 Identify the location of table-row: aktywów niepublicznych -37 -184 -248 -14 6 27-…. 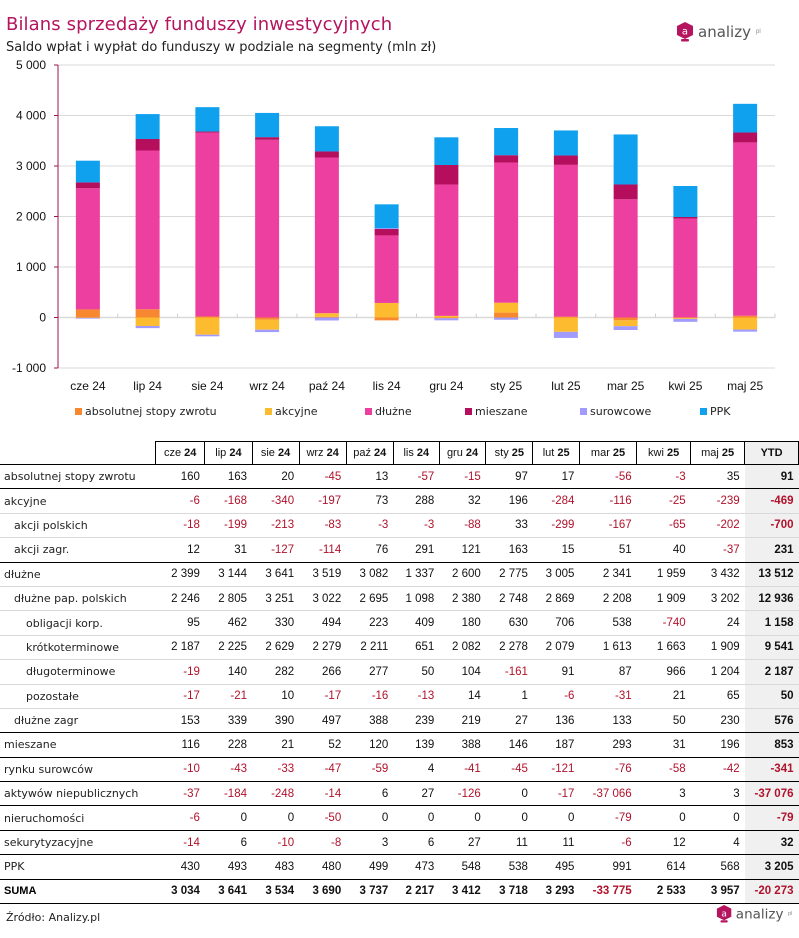
(399, 794).